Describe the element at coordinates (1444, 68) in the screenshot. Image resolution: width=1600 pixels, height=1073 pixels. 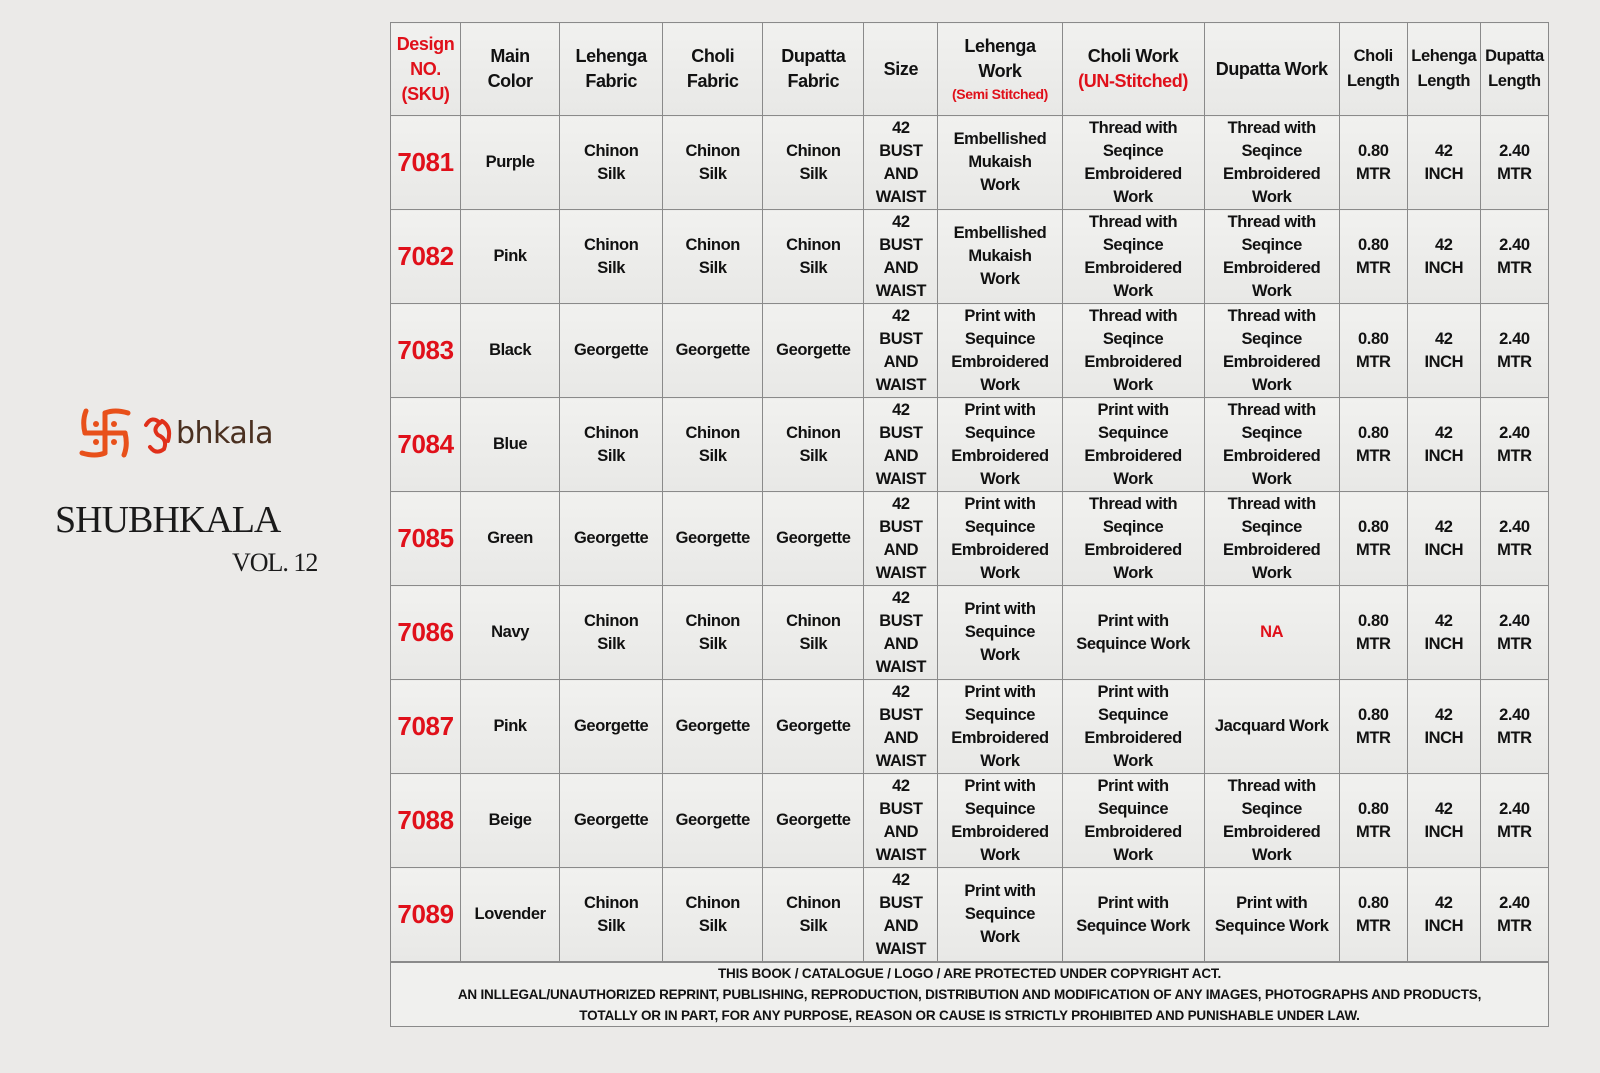
I see `header-label: Lehenga Length` at that location.